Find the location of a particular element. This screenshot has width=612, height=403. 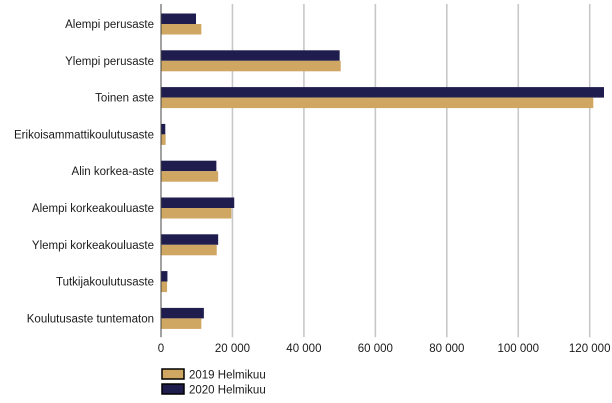

category-label: Ylempi korkeakouluaste is located at coordinates (93, 246).